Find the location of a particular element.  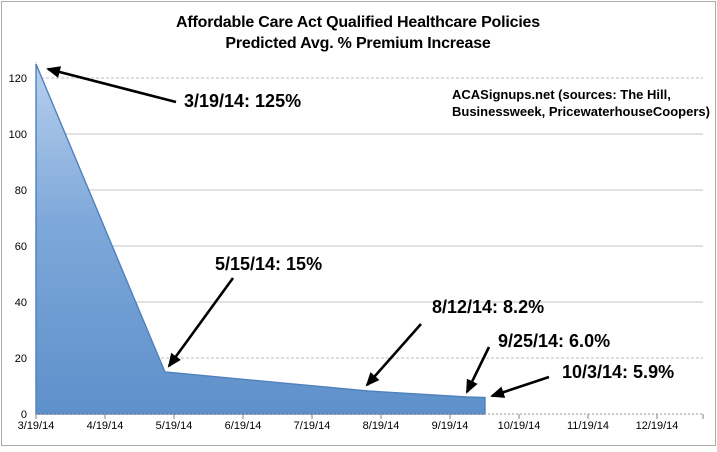

y-axis-labels: 0 20 40 60 80 100 120 is located at coordinates (18, 247).